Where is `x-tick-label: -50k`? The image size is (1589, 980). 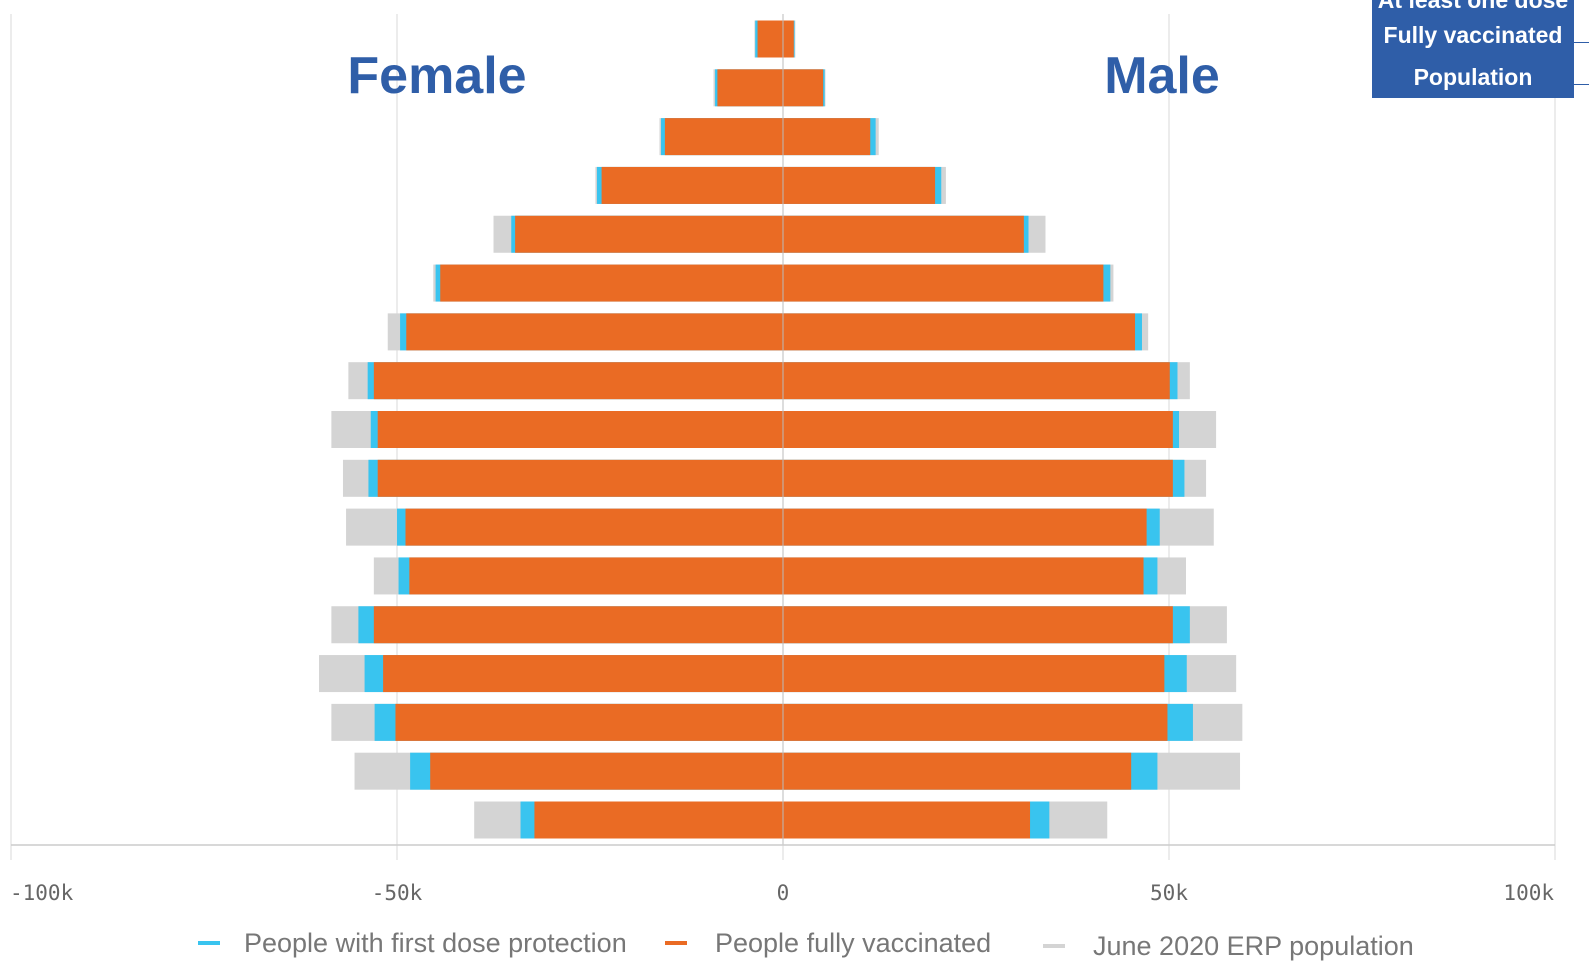
x-tick-label: -50k is located at coordinates (397, 893).